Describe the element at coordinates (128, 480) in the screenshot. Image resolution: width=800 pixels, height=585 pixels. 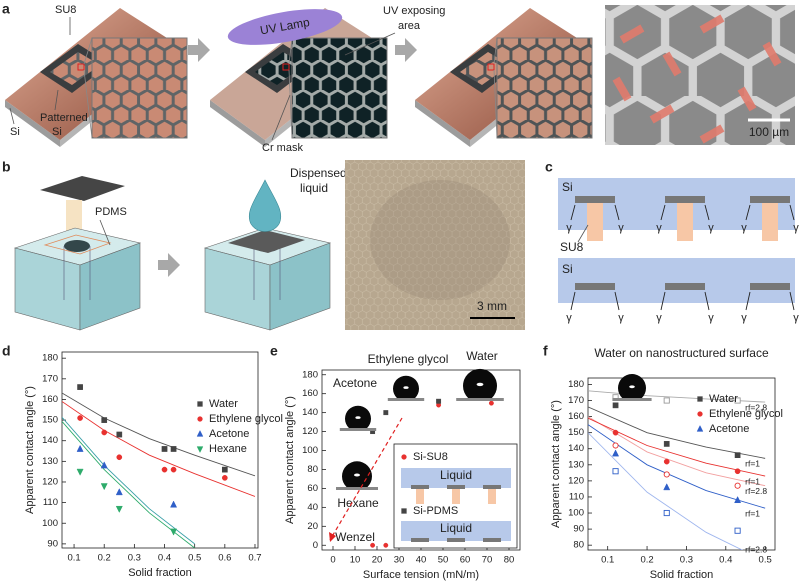
I see `fit-line` at that location.